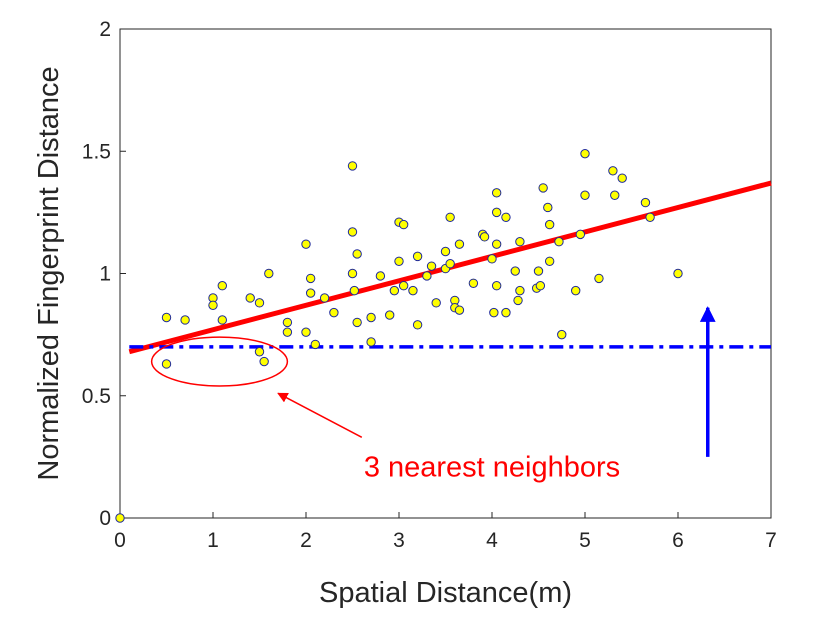  I want to click on y-axis-label: Normalized Fingerprint Distance, so click(49, 273).